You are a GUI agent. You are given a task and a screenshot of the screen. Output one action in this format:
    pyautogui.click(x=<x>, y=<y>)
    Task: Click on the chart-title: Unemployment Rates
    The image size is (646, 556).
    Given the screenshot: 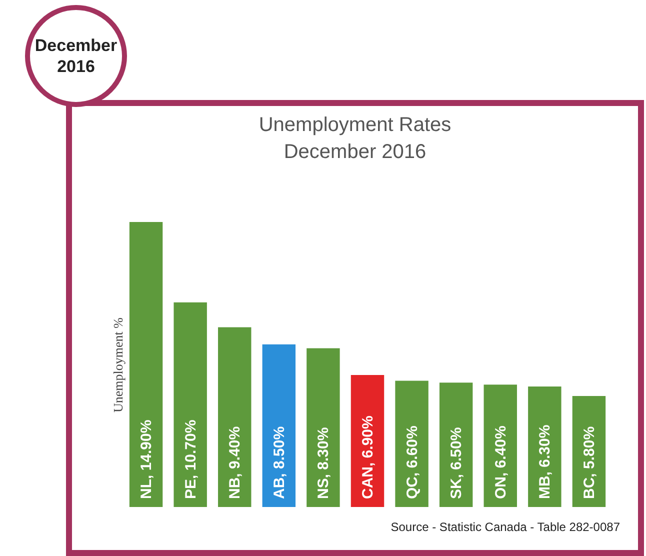 What is the action you would take?
    pyautogui.click(x=355, y=125)
    